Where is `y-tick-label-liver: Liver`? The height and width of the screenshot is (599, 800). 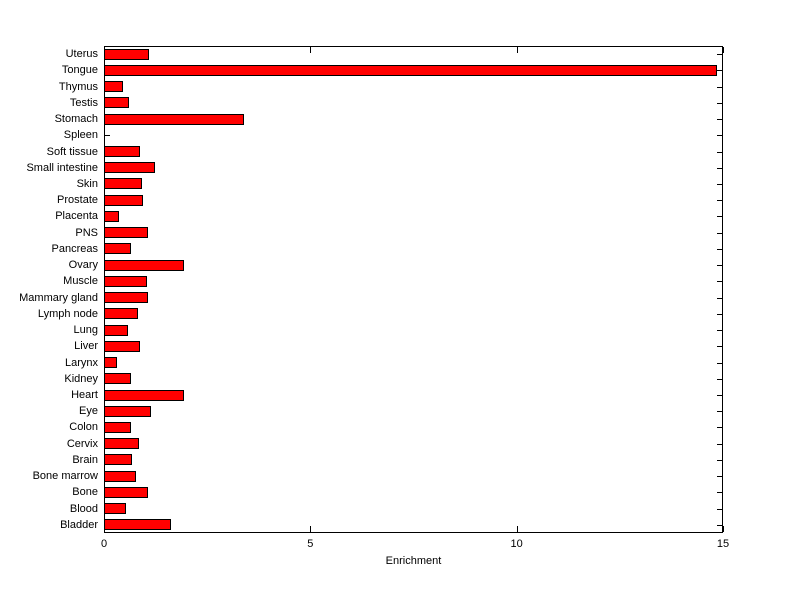 y-tick-label-liver: Liver is located at coordinates (86, 346).